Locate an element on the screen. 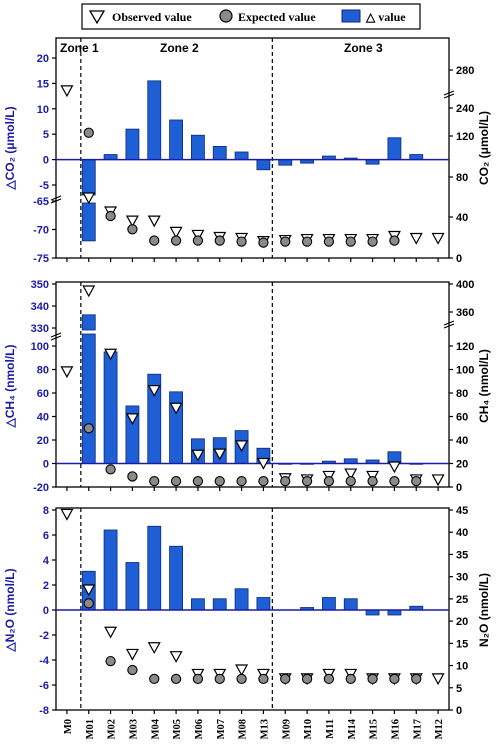 The width and height of the screenshot is (498, 746). n2o-left-tick-label: 4 is located at coordinates (46, 561).